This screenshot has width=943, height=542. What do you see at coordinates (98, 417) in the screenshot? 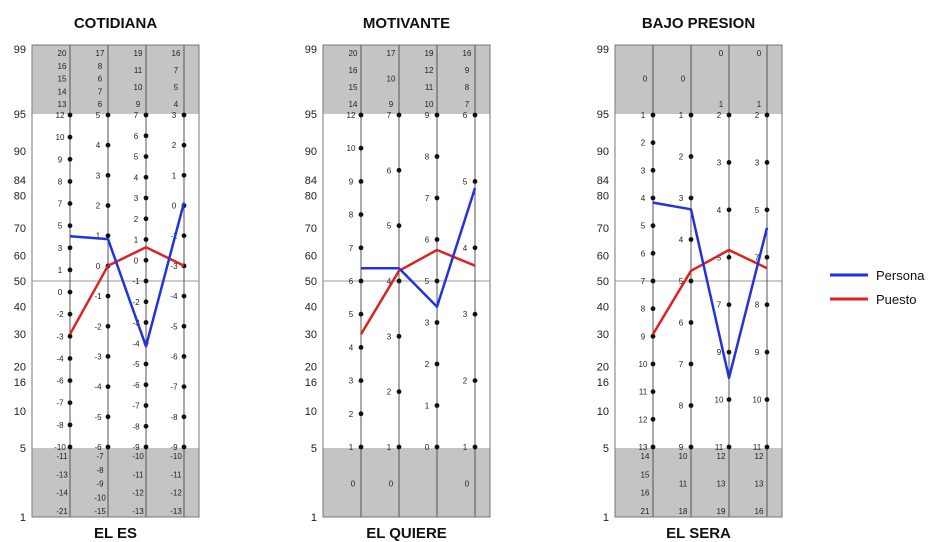
I see `scale-number: -5` at bounding box center [98, 417].